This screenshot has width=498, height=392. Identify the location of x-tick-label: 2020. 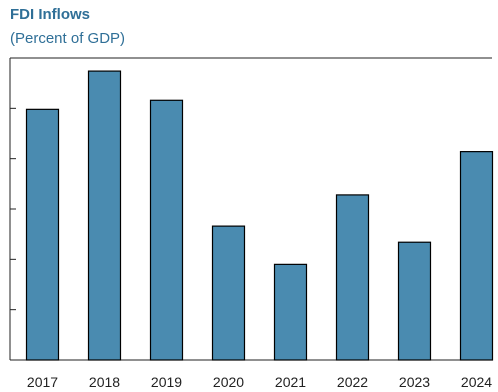
(228, 382).